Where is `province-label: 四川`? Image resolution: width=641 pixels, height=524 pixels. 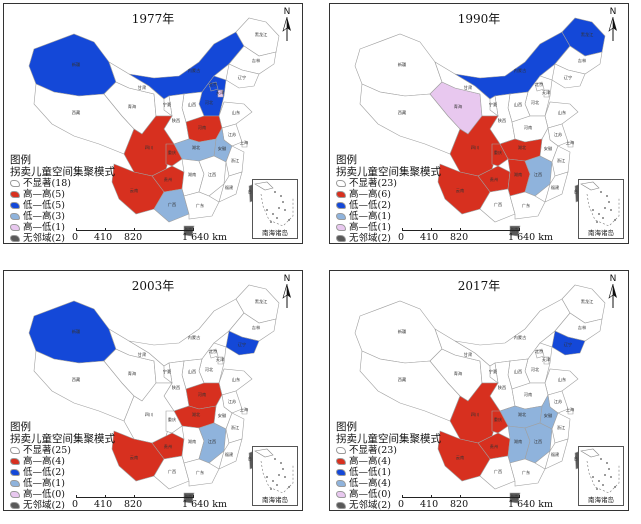
province-label: 四川 is located at coordinates (149, 414).